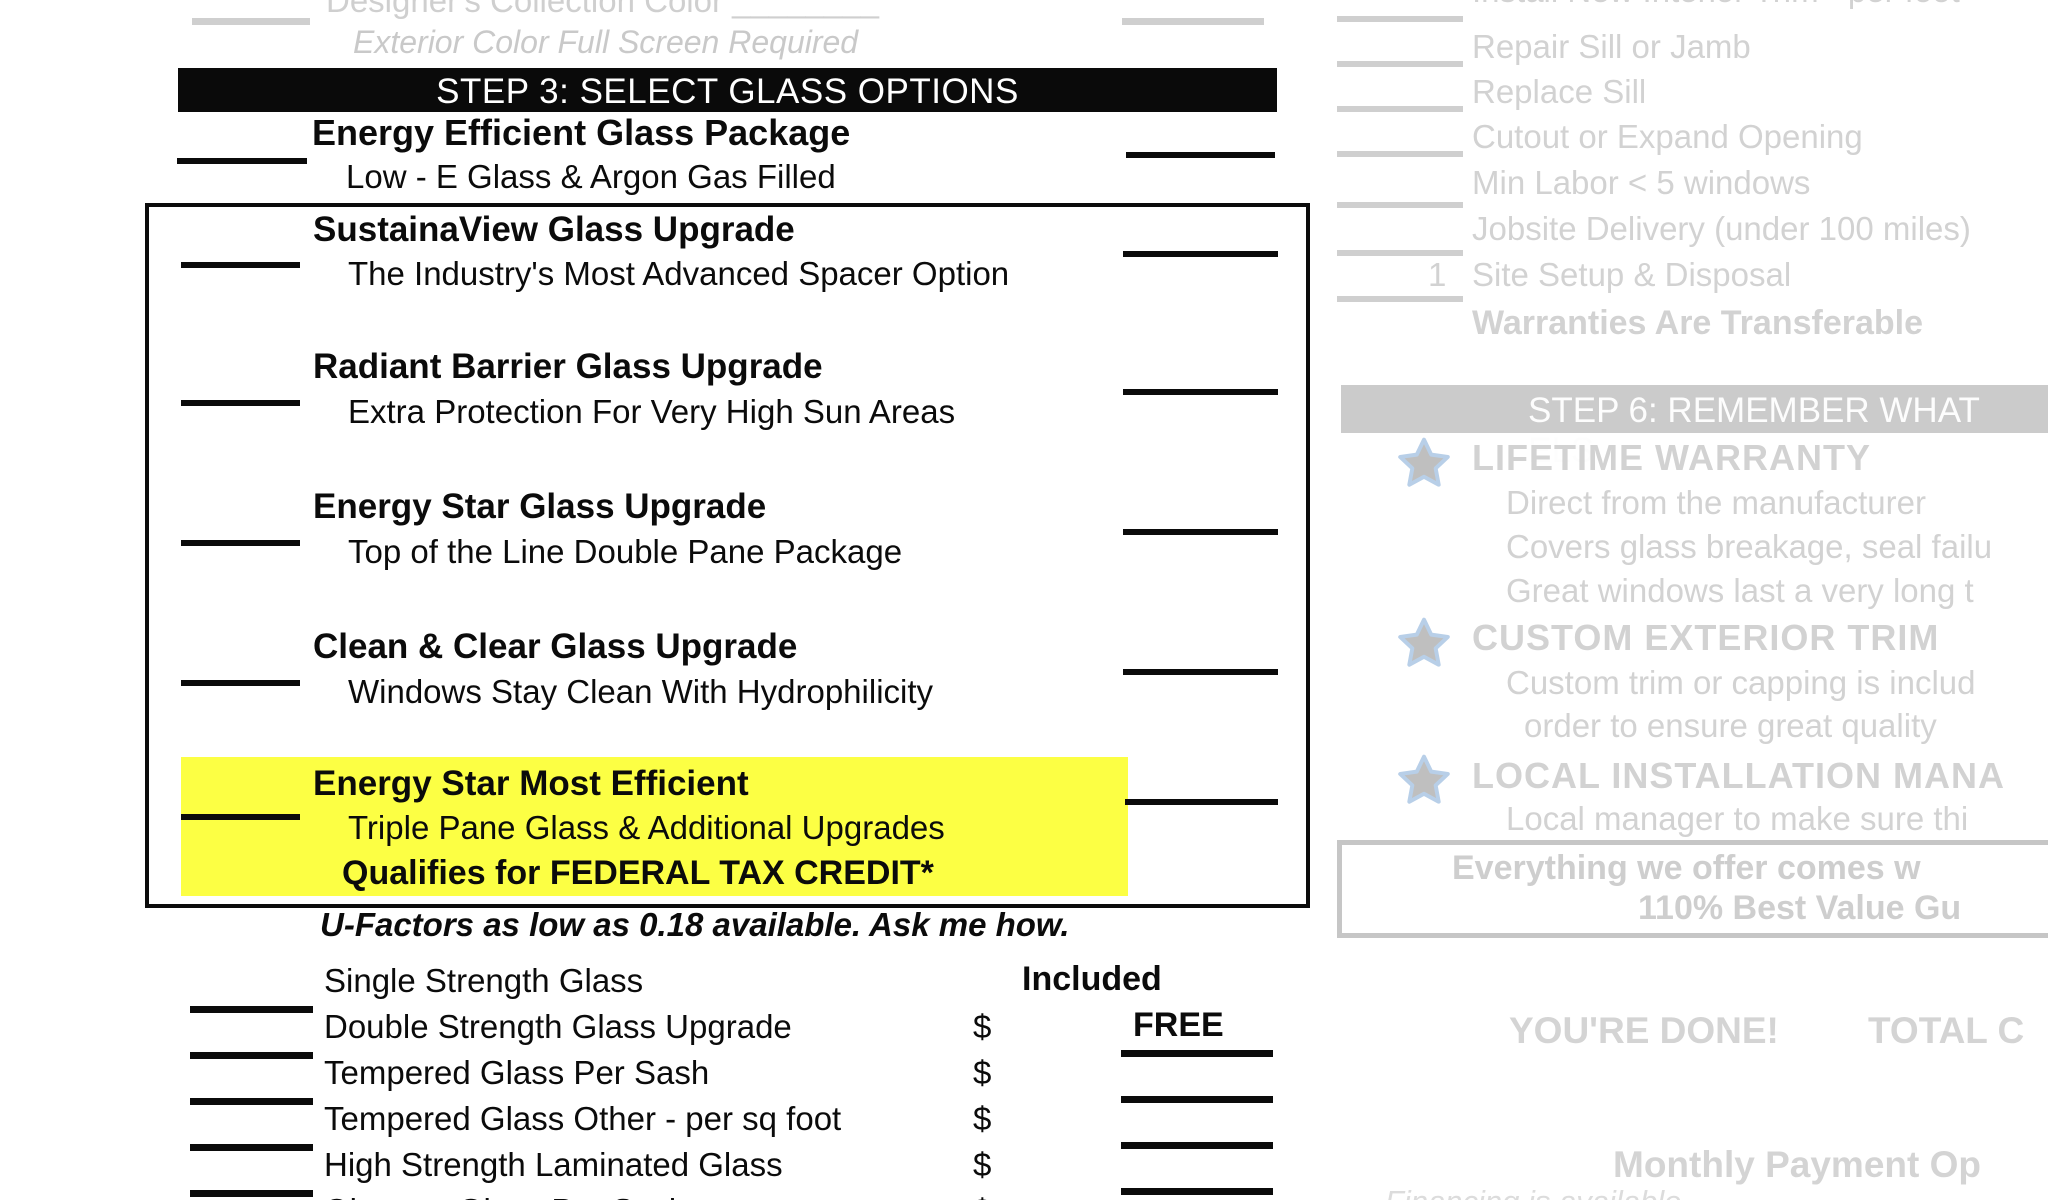 Image resolution: width=2048 pixels, height=1200 pixels. Describe the element at coordinates (555, 646) in the screenshot. I see `upgrade-title: Clean & Clear Glass Upgrade` at that location.